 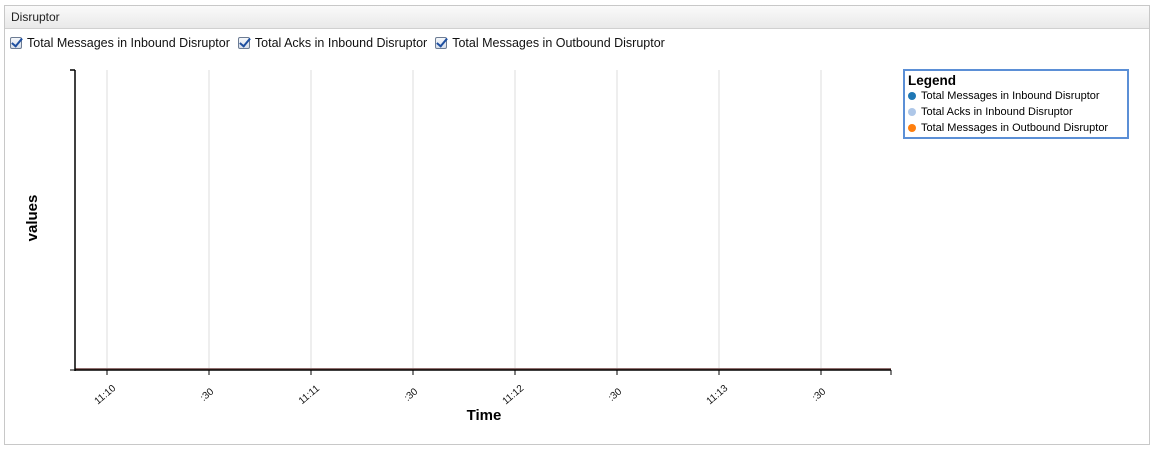 What do you see at coordinates (484, 415) in the screenshot?
I see `x-axis-title: Time` at bounding box center [484, 415].